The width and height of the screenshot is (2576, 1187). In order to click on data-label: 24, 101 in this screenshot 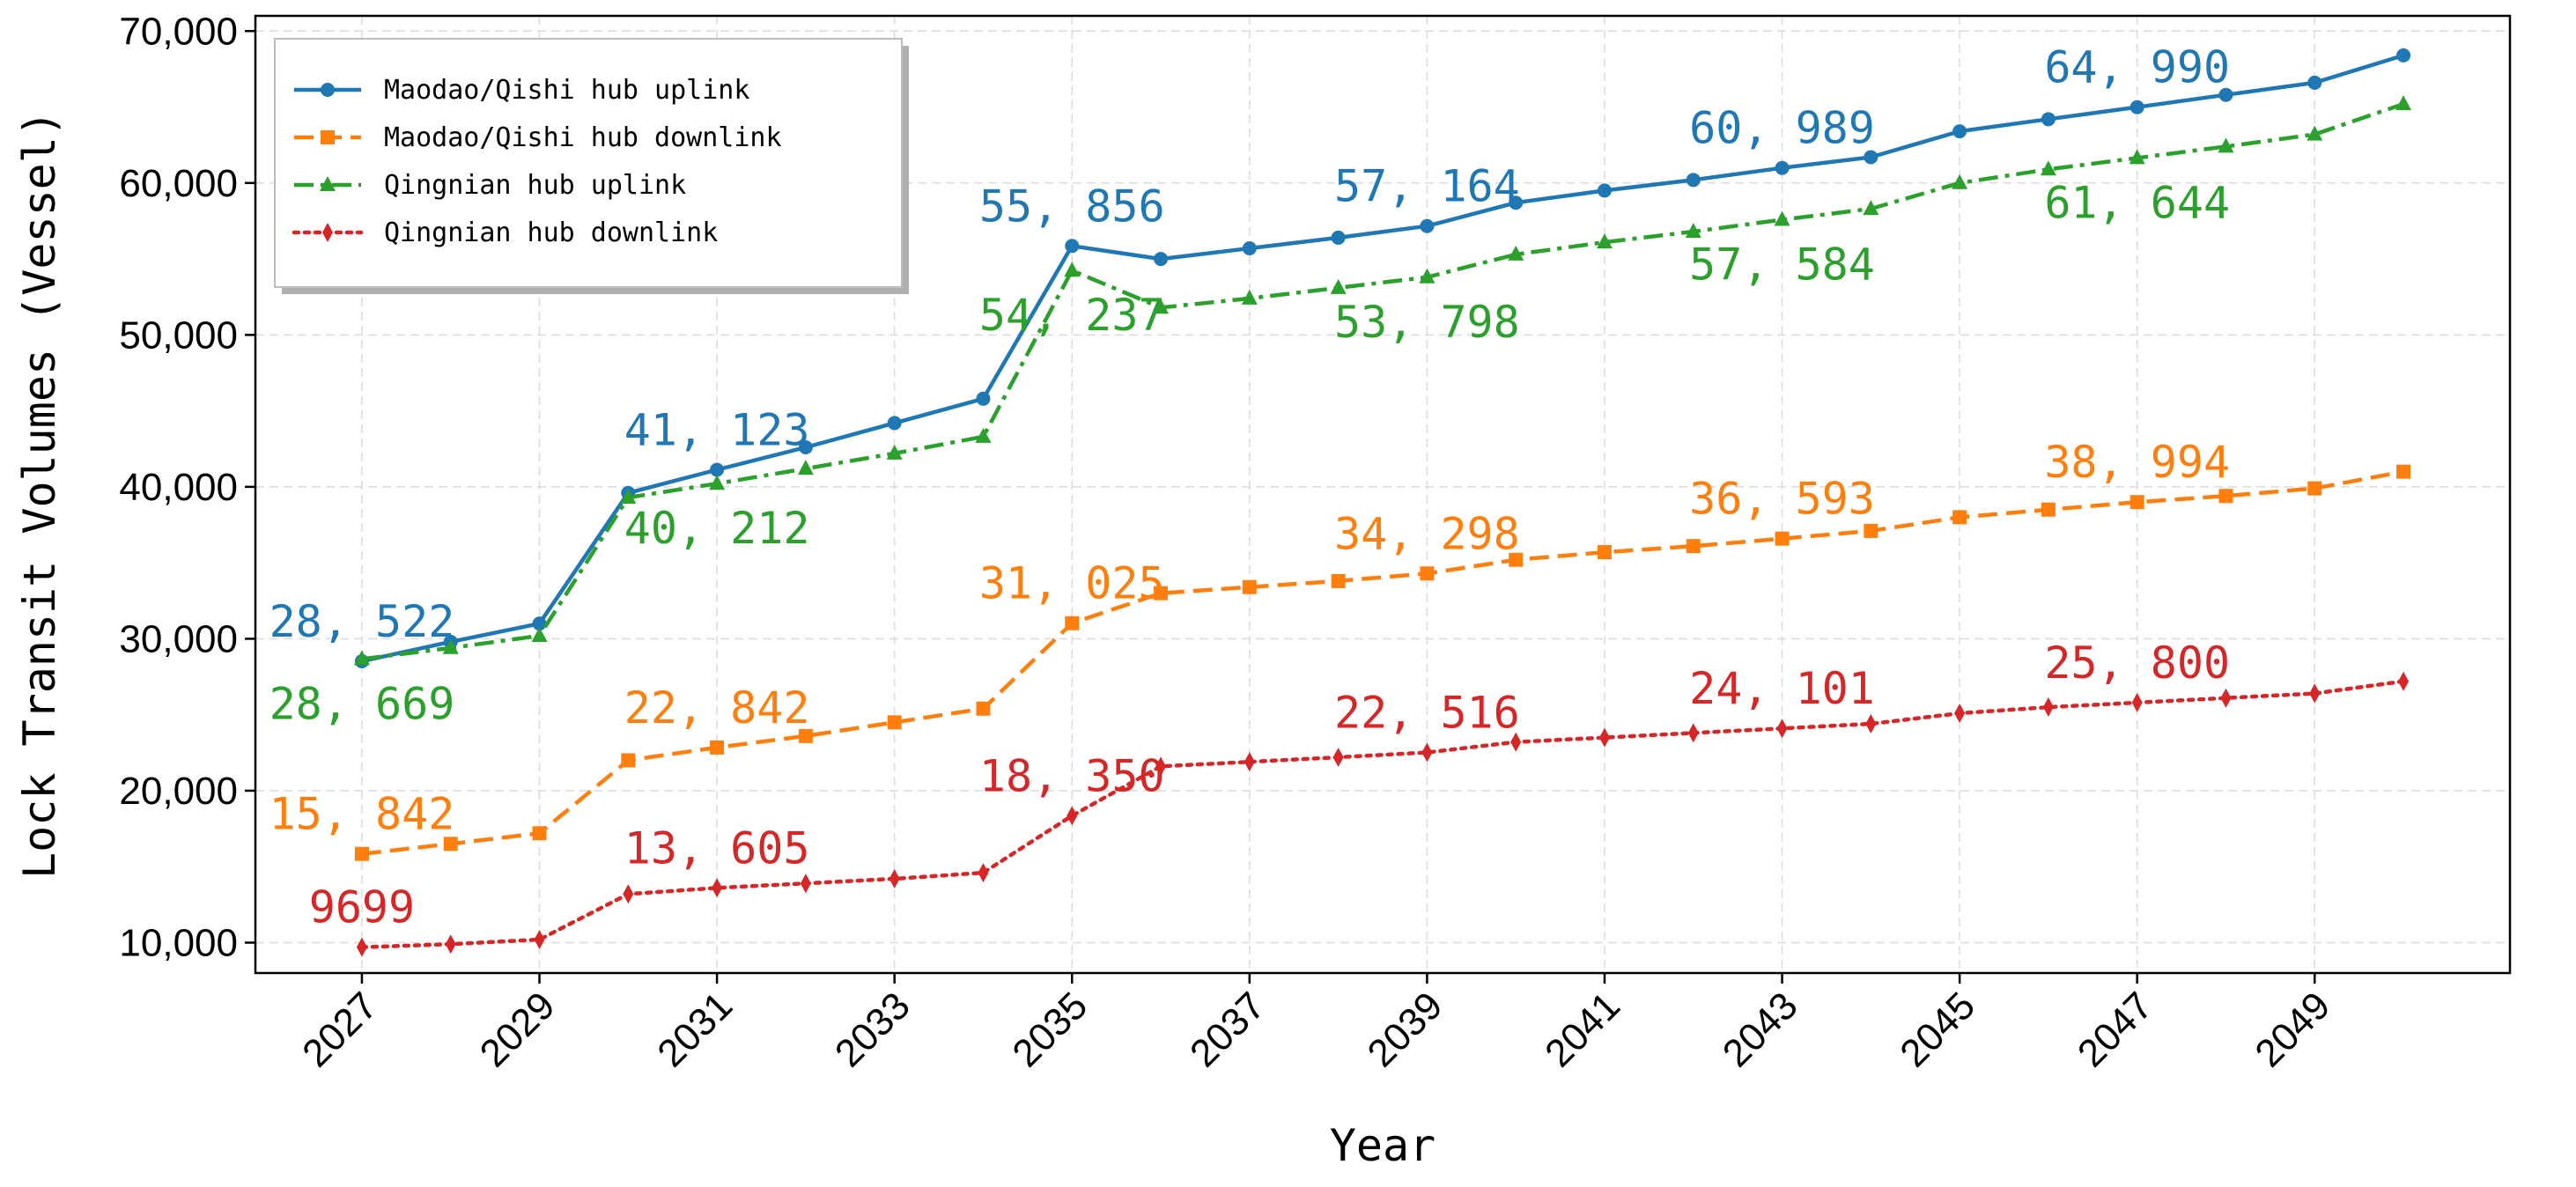, I will do `click(1782, 688)`.